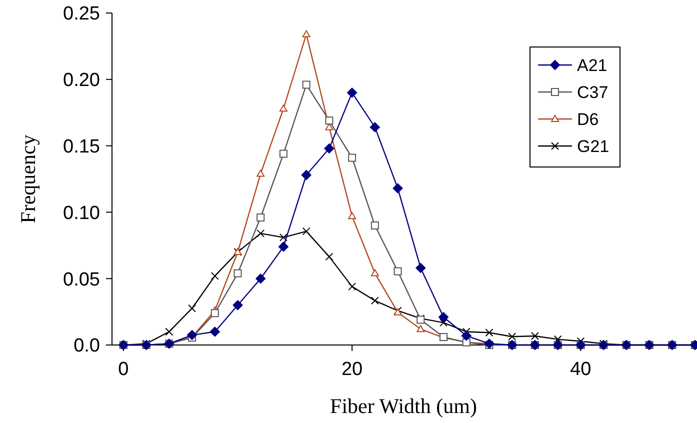  Describe the element at coordinates (81, 213) in the screenshot. I see `y-tick-label: 0.10` at that location.